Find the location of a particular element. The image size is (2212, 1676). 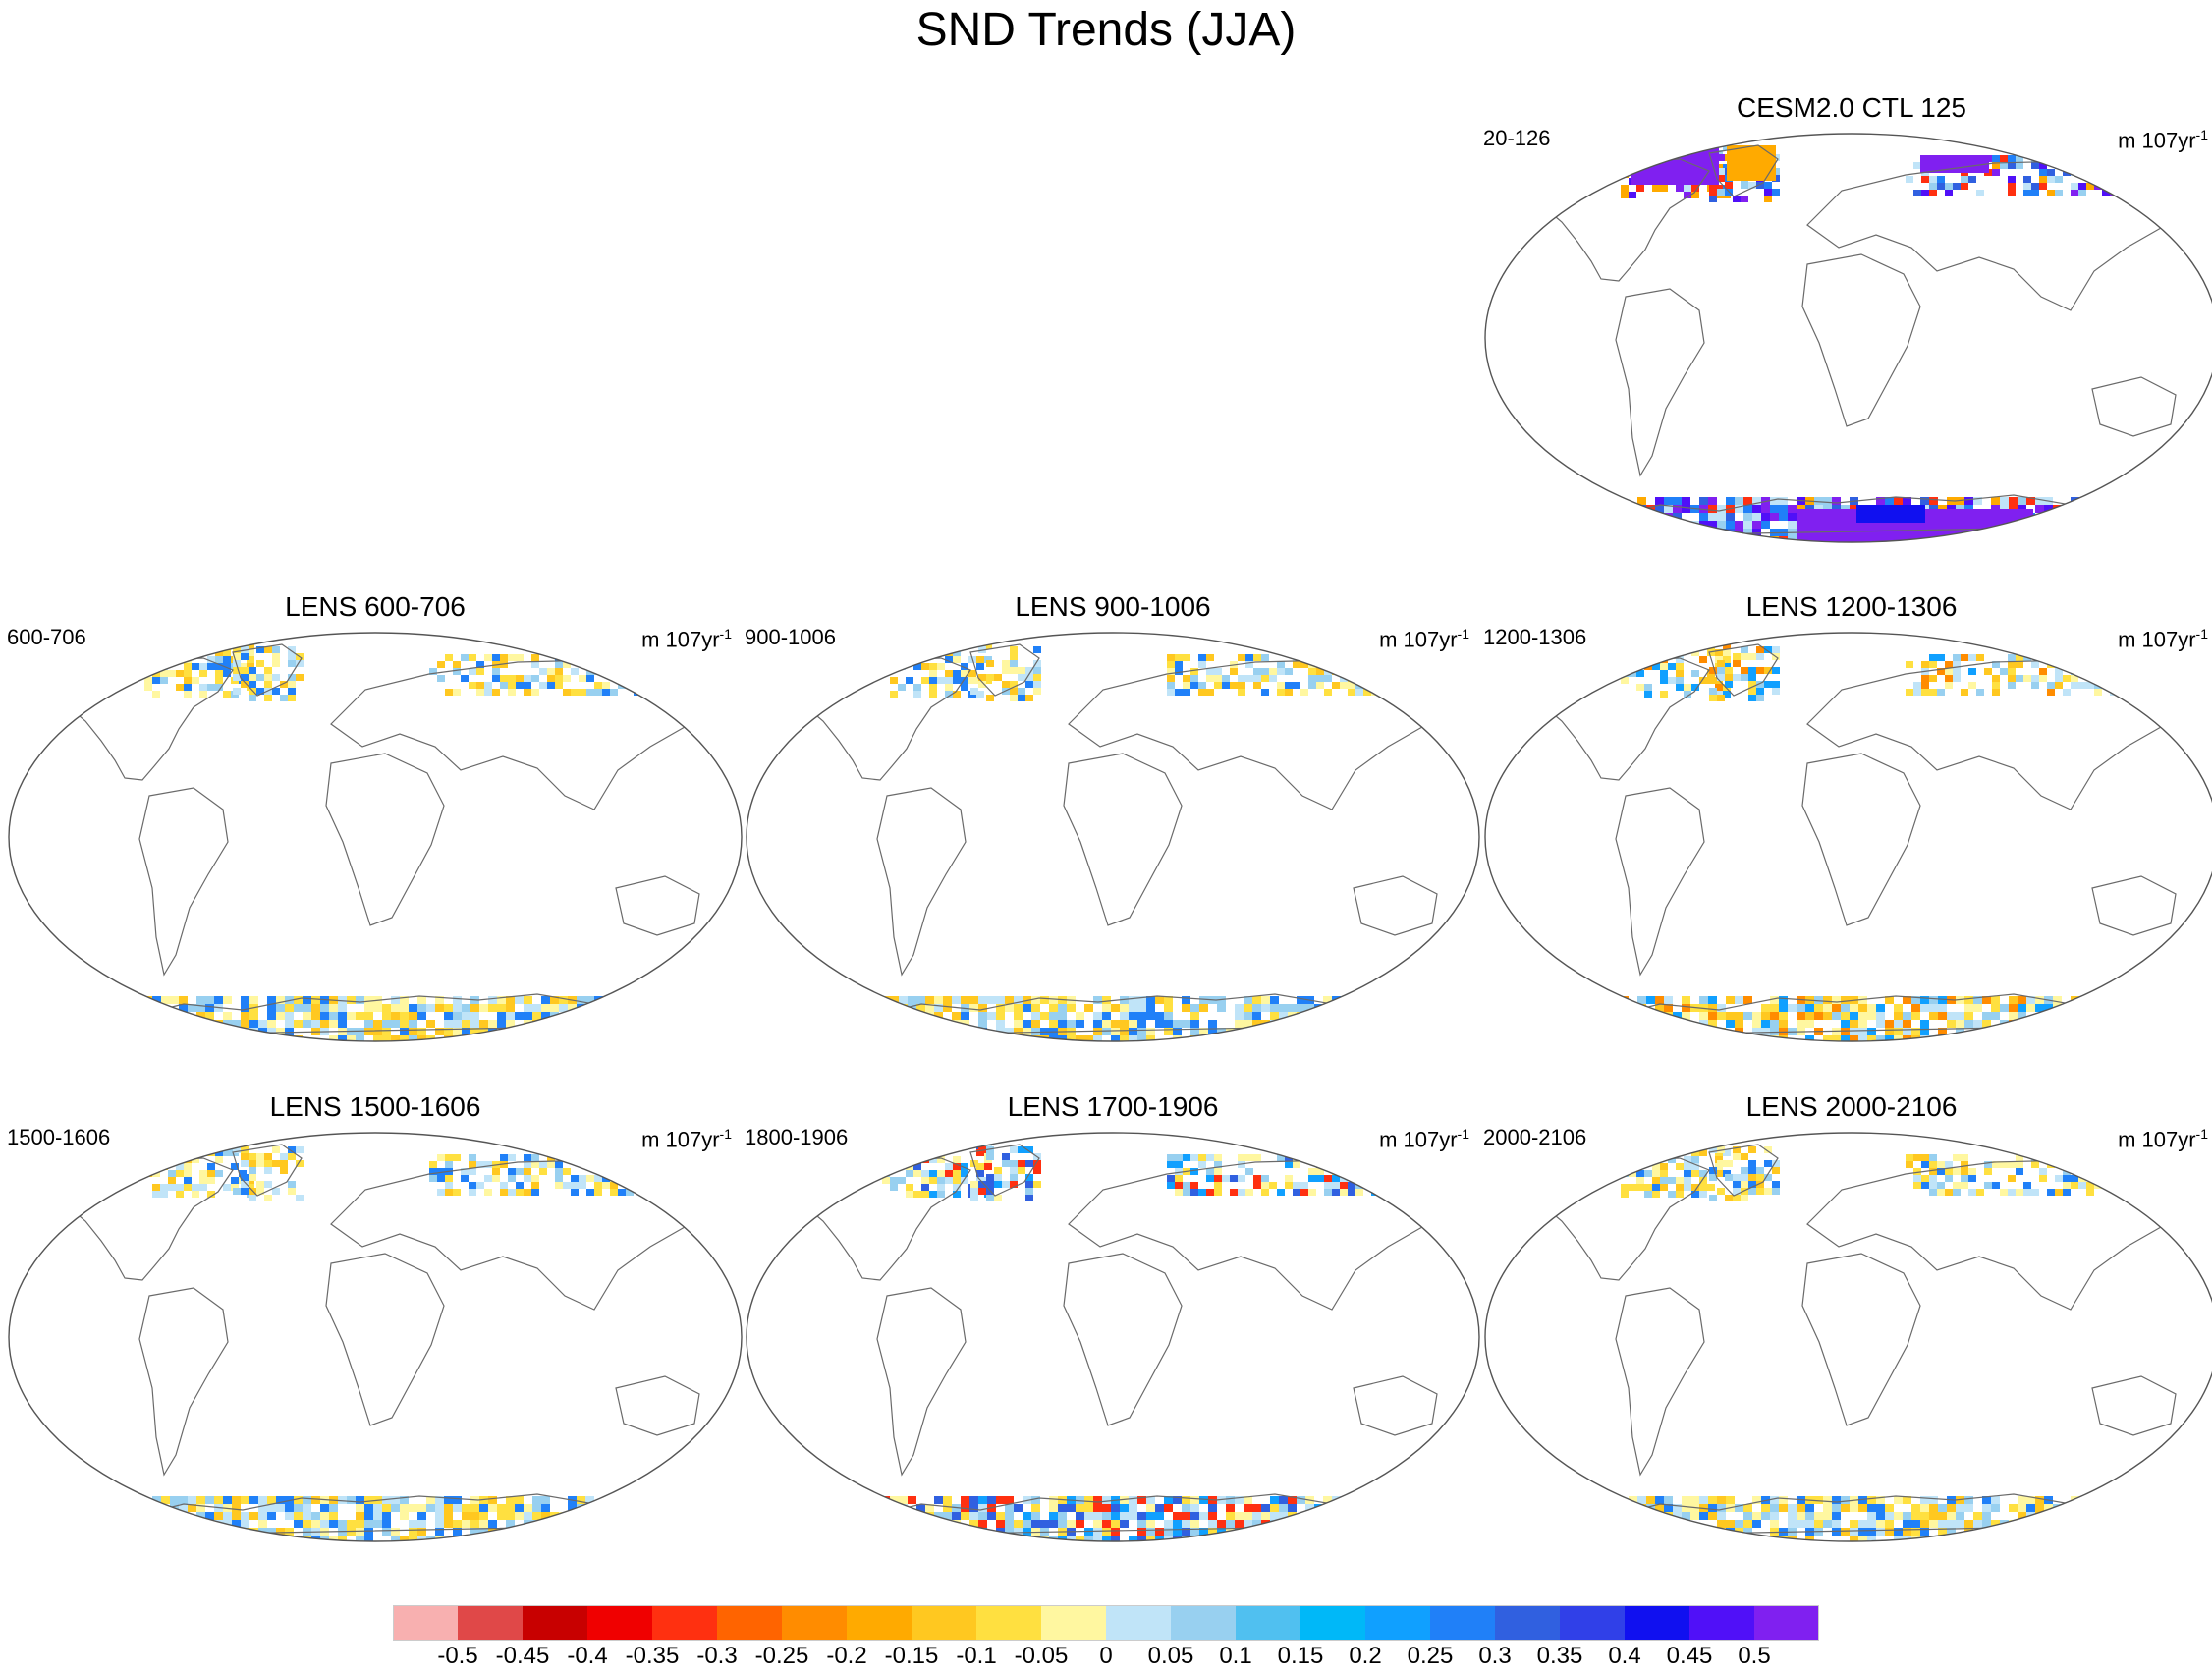

colorbar-tick-label: -0.25 is located at coordinates (781, 1656).